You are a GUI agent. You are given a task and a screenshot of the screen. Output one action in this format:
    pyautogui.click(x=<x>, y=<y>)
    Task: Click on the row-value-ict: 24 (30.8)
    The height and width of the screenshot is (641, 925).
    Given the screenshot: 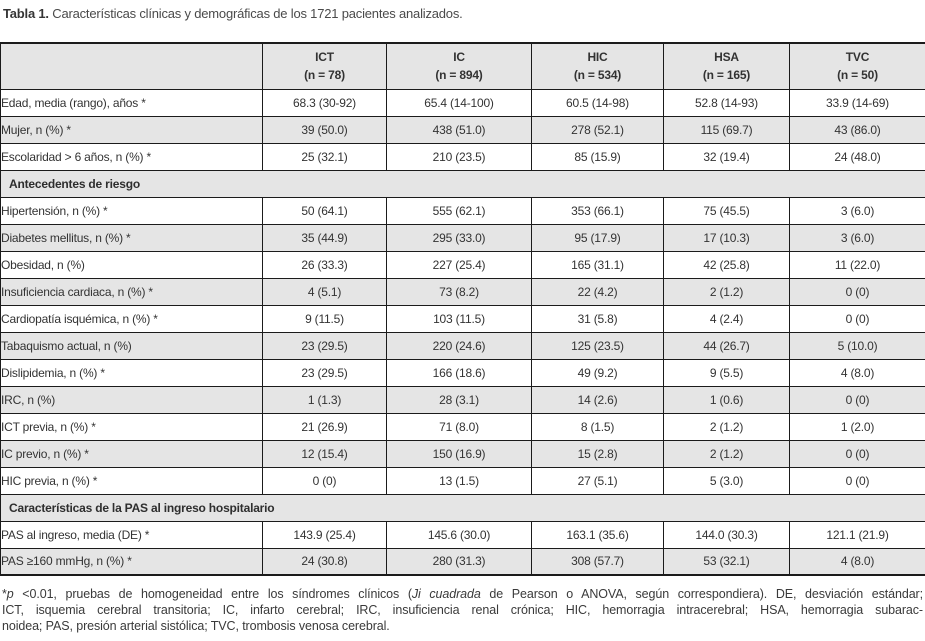 What is the action you would take?
    pyautogui.click(x=324, y=561)
    